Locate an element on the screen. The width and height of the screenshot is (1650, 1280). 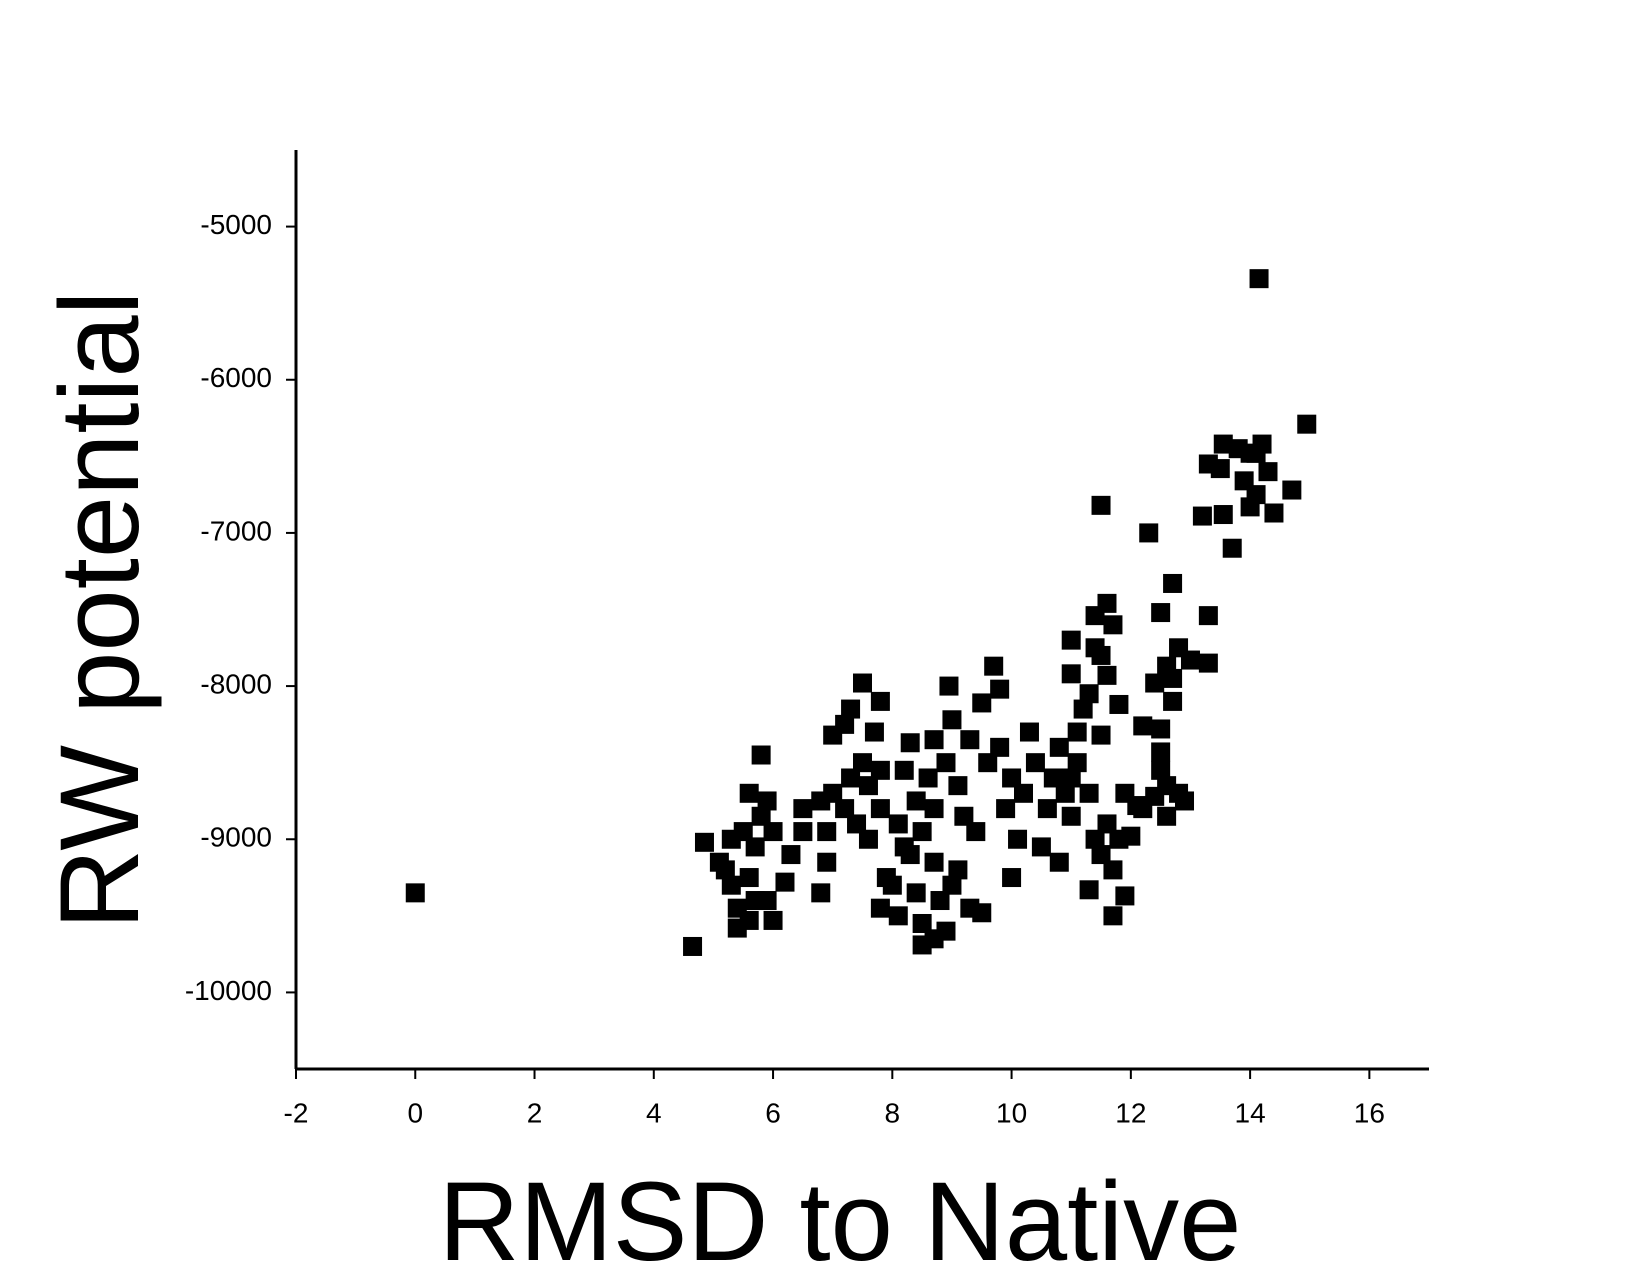
x-axis-title: RMSD to Native is located at coordinates (840, 1217).